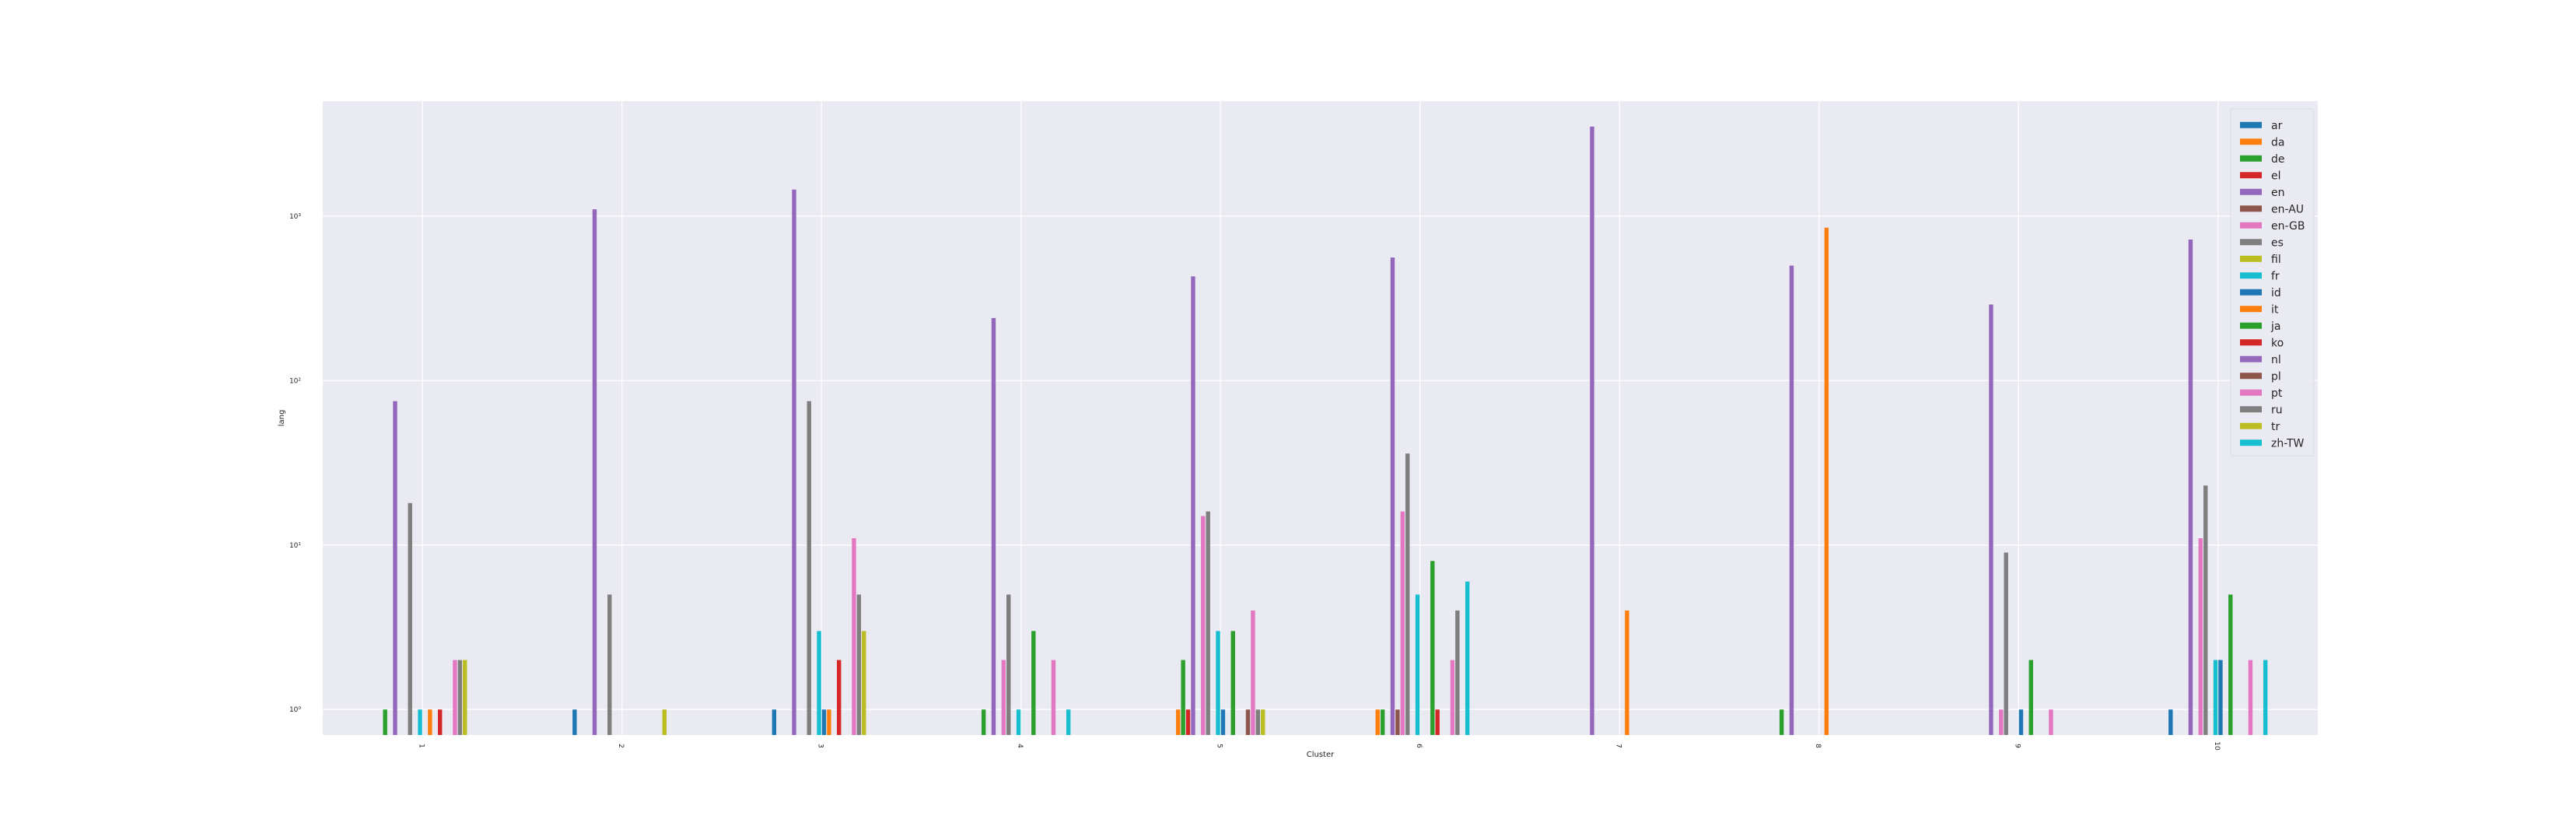  I want to click on legend-swatch-tr, so click(2251, 425).